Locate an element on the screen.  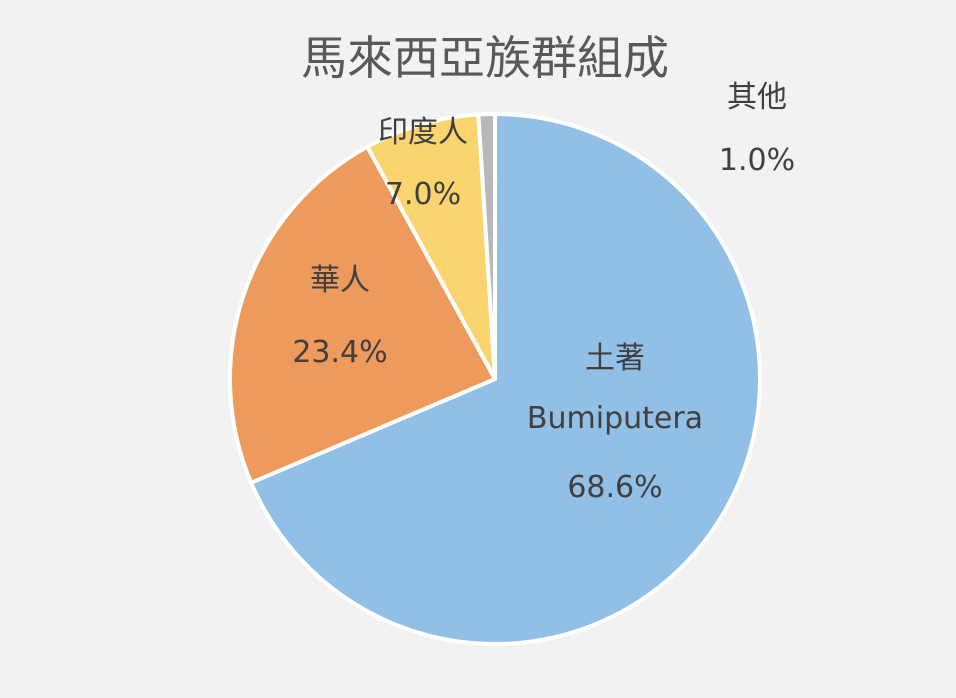
pie-slice-indian is located at coordinates (431, 246).